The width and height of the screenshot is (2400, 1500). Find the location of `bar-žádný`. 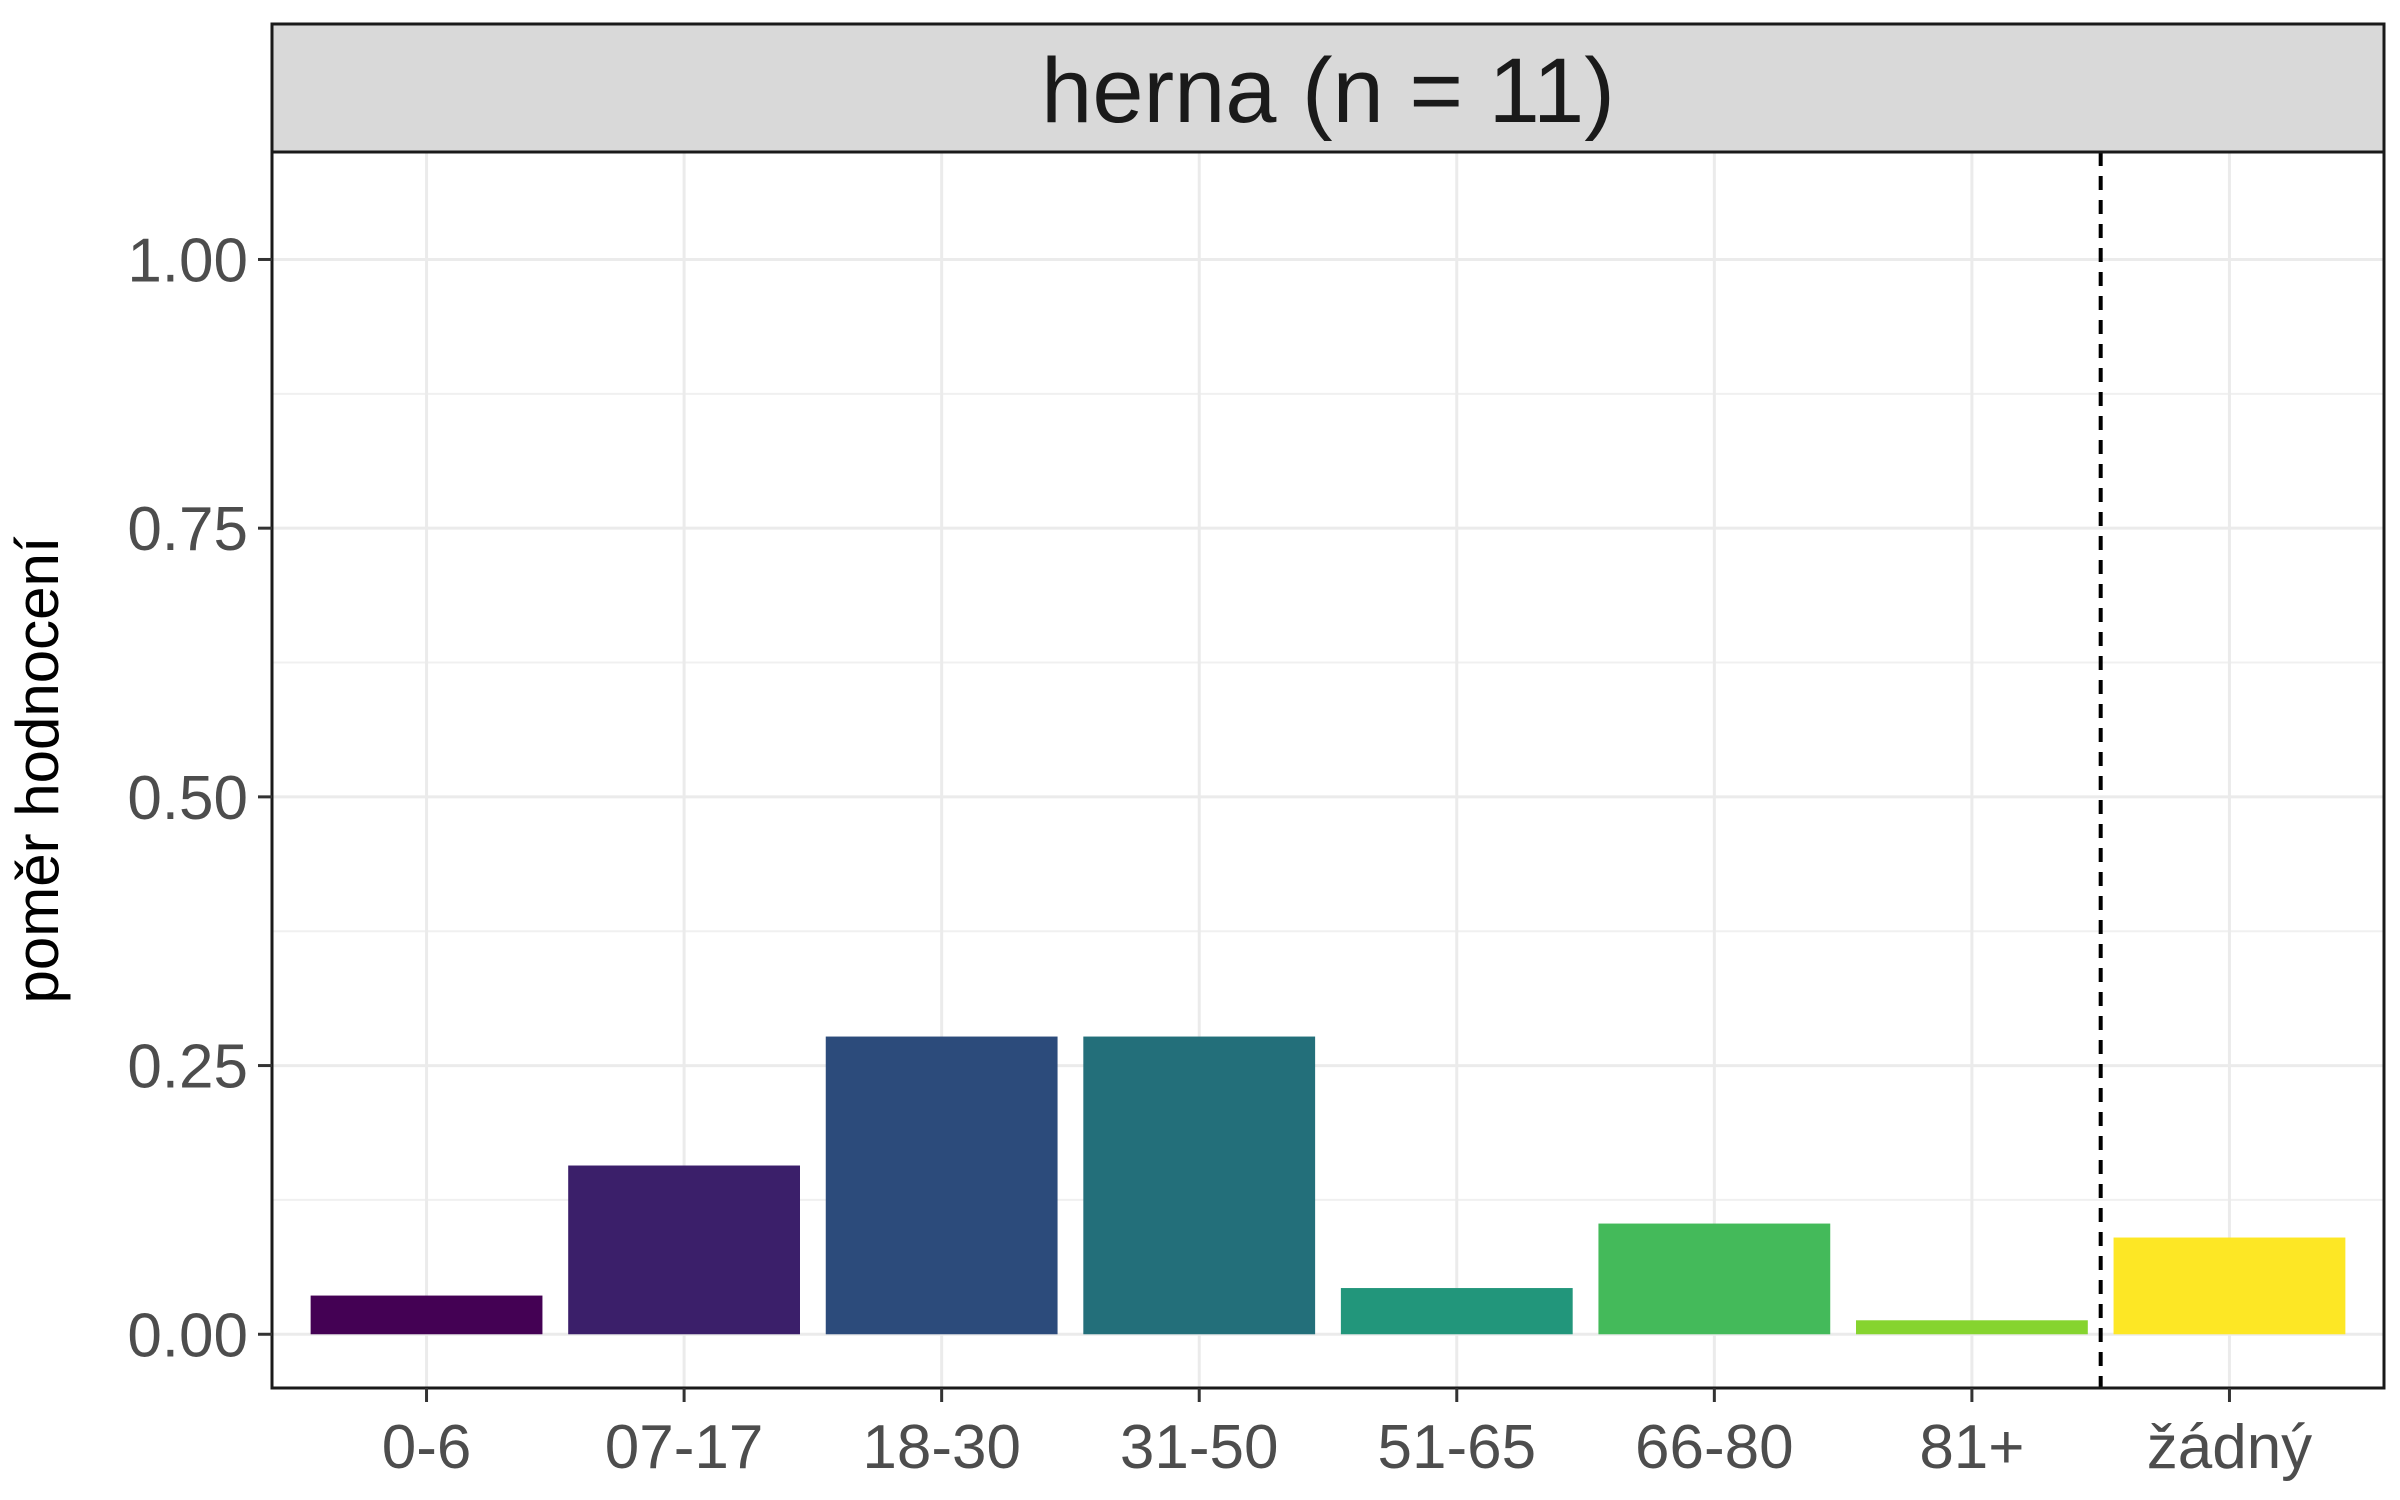

bar-žádný is located at coordinates (2229, 1286).